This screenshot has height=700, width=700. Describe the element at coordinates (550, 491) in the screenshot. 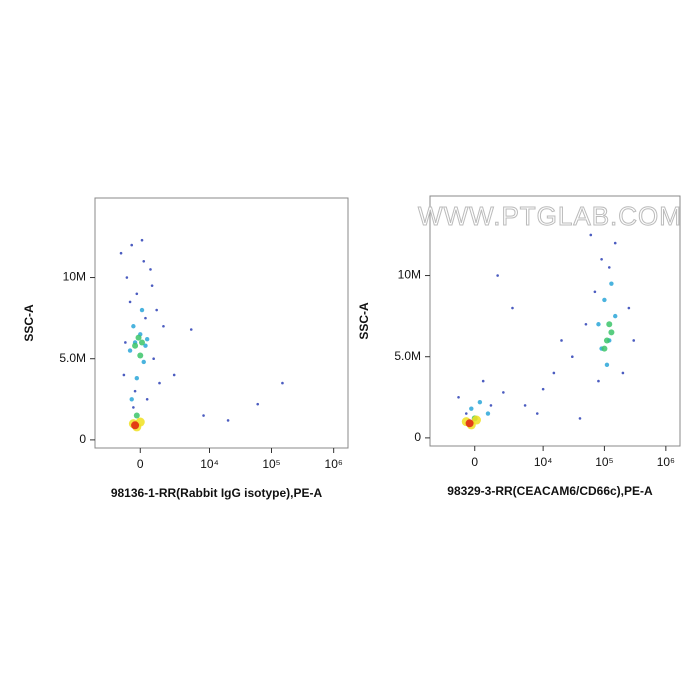

I see `x-axis-title: 98329-3-RR(CEACAM6/CD66c),PE-A` at that location.